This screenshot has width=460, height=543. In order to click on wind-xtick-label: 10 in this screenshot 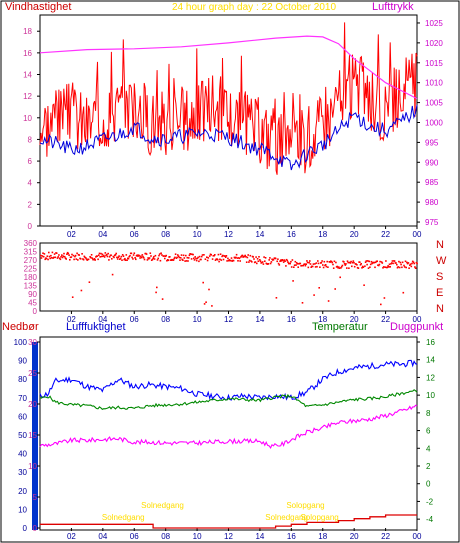, I will do `click(197, 234)`.